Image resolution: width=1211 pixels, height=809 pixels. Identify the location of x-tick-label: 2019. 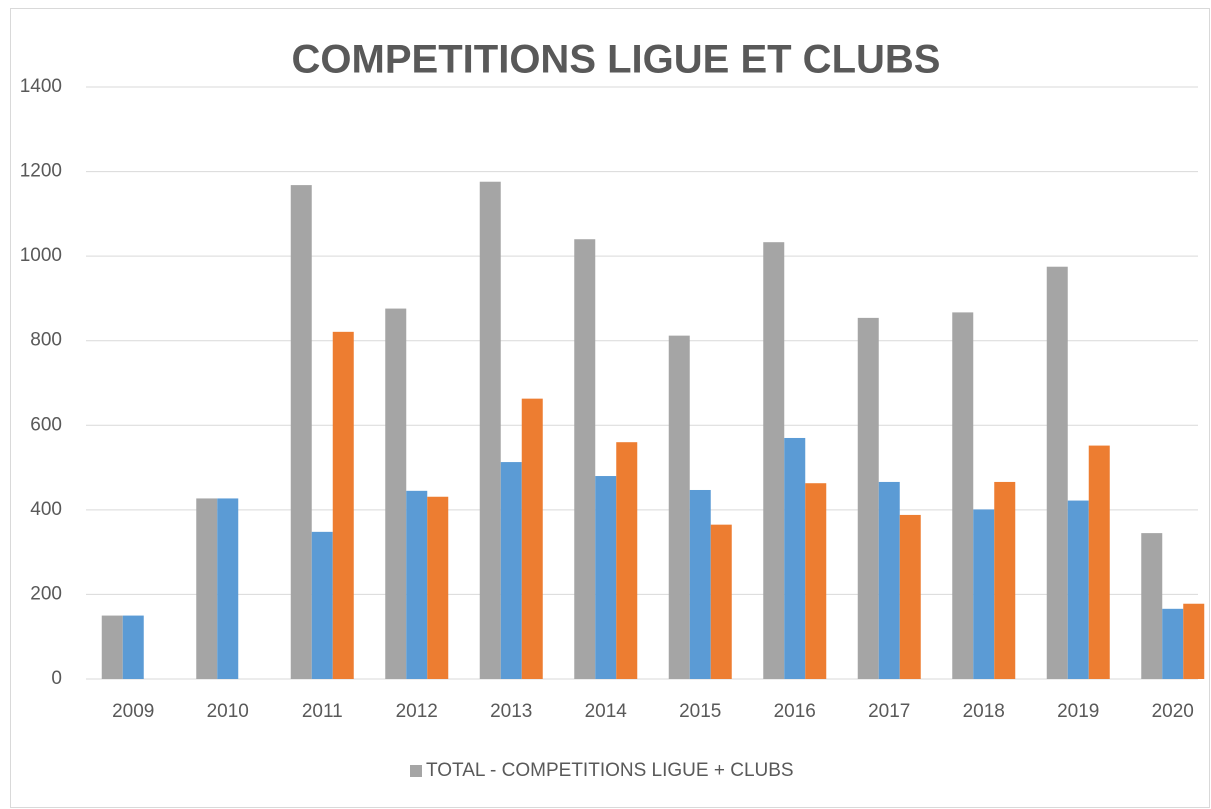
(1078, 711).